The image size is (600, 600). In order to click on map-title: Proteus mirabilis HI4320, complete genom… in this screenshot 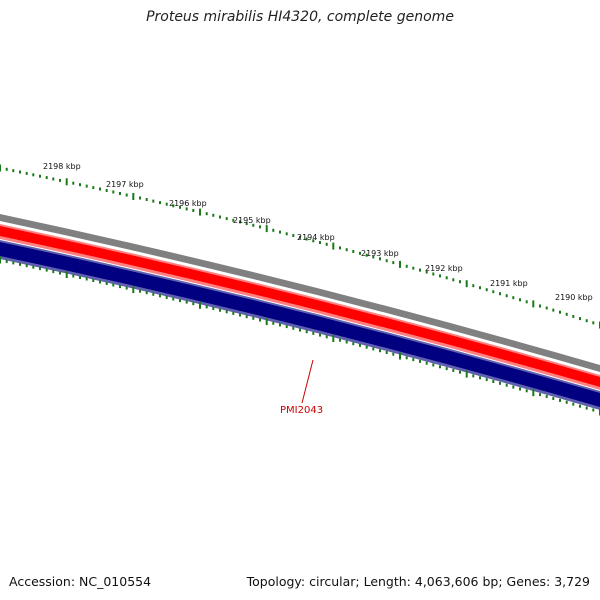, I will do `click(300, 17)`.